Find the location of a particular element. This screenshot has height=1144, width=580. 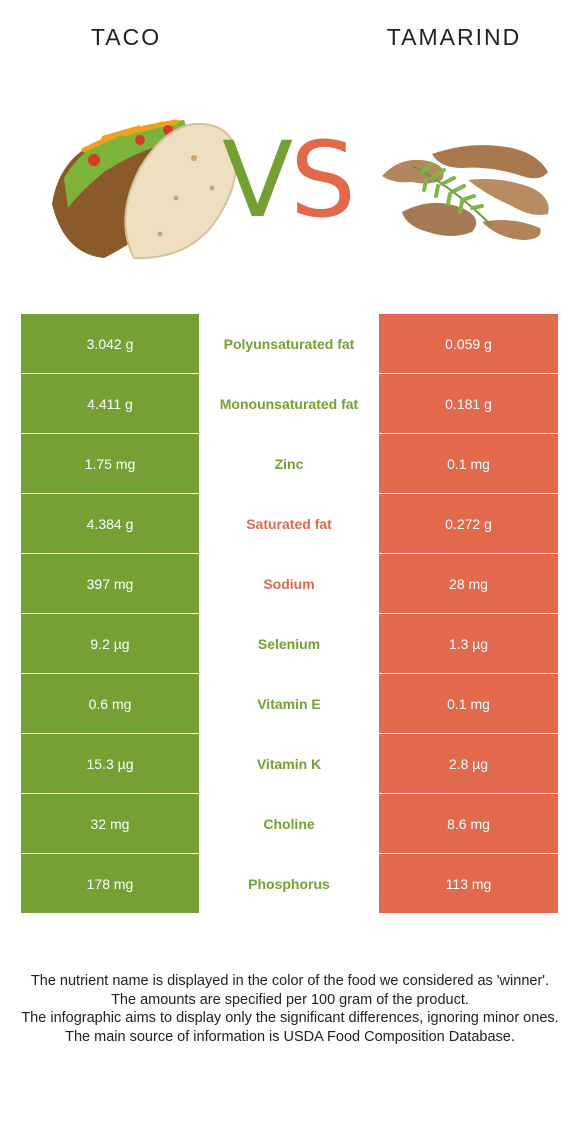

table-row: 3.042 g Polyunsaturated fat 0.059 g is located at coordinates (289, 343).